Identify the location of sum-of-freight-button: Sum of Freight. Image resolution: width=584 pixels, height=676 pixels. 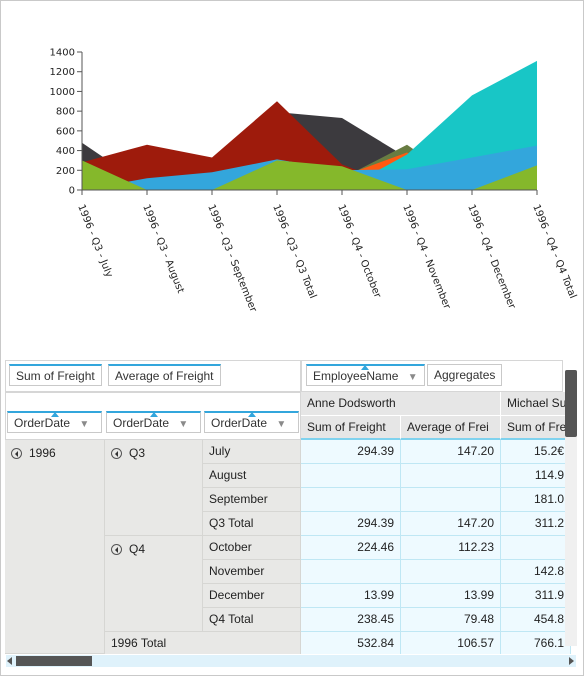
(55, 375).